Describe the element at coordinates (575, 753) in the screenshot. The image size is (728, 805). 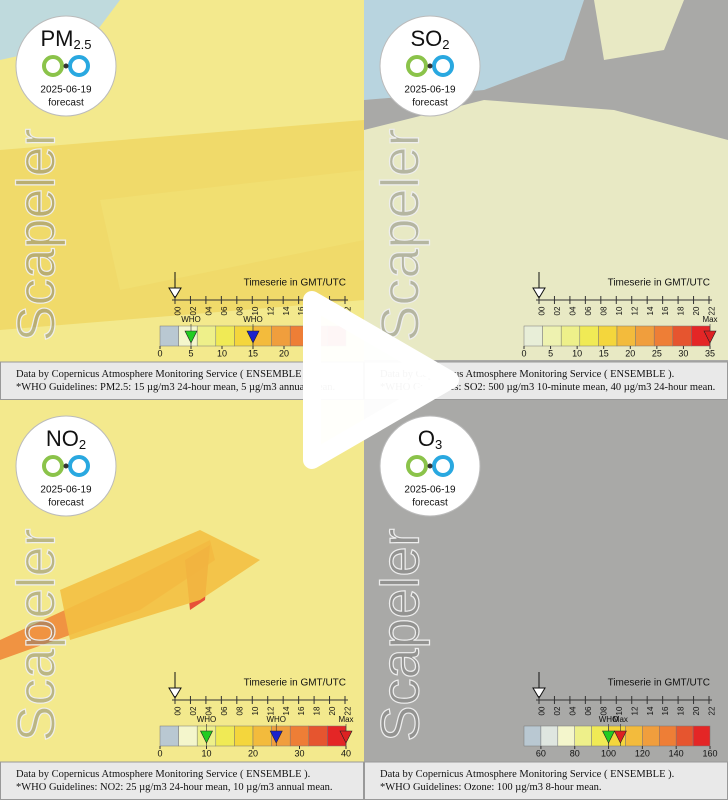
I see `scale-tick-label: 80` at that location.